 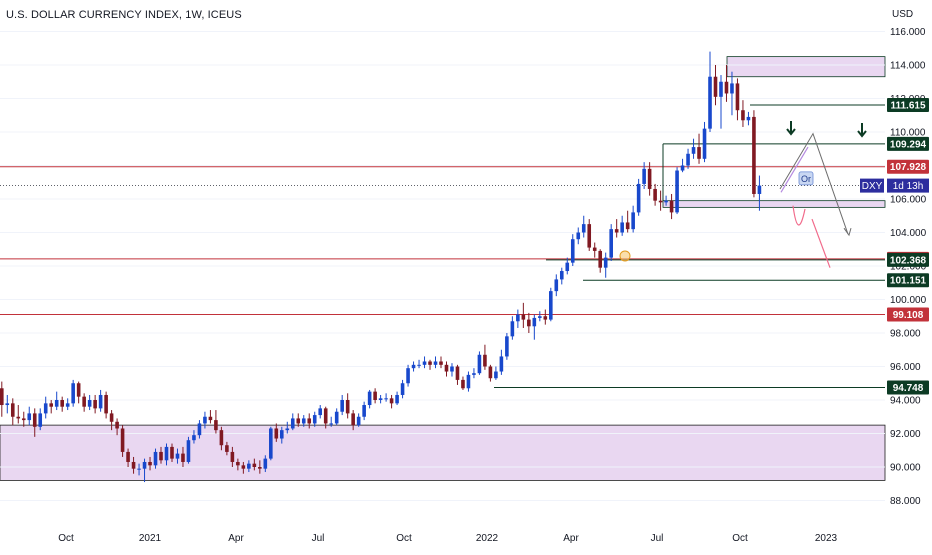 I want to click on x-tick-label: Oct, so click(x=404, y=538).